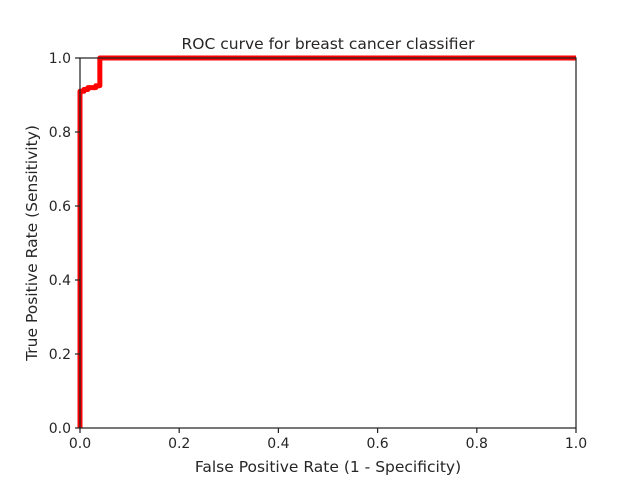 The image size is (640, 480). I want to click on x-tick-label: 0.0, so click(80, 444).